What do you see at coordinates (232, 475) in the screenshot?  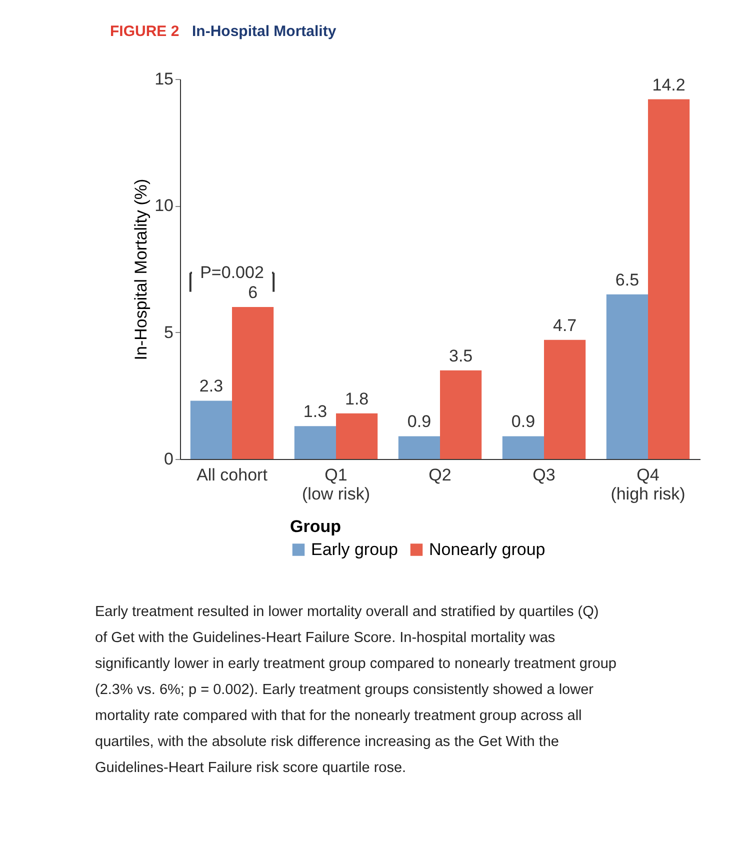 I see `x-tick-label: All cohort` at bounding box center [232, 475].